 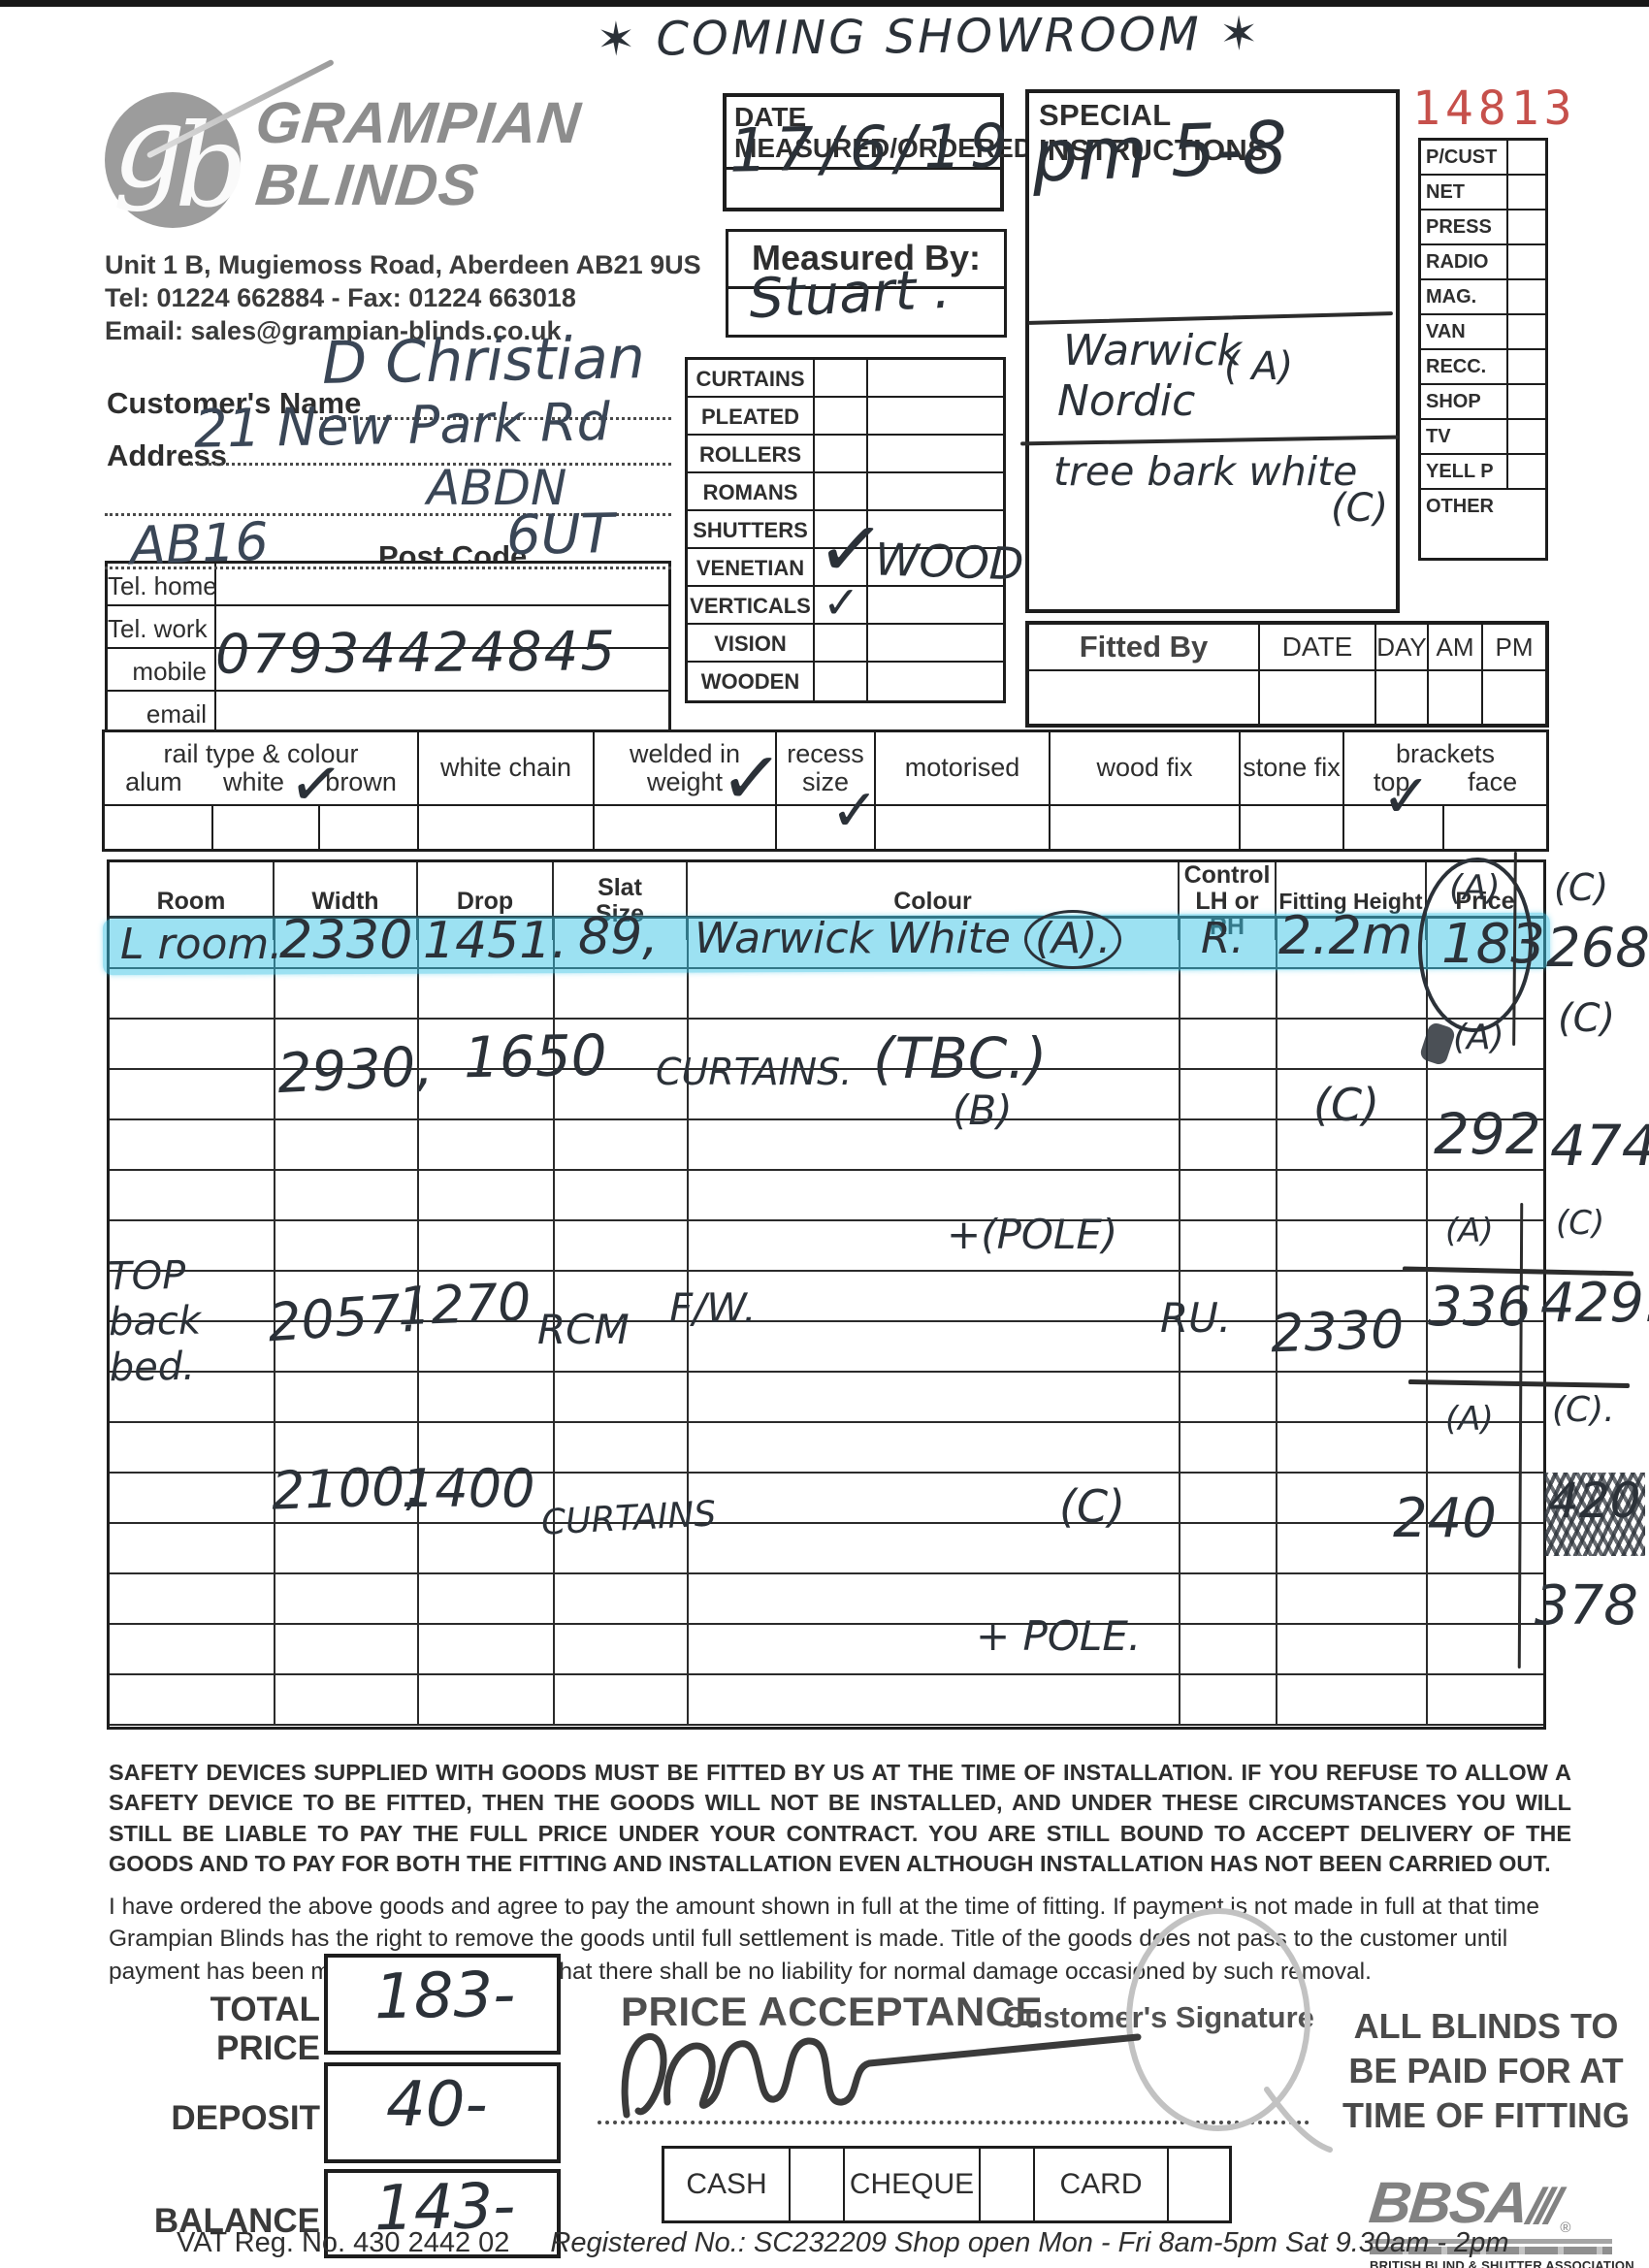 I want to click on header-fitting-height: Fitting Height, so click(x=1352, y=901).